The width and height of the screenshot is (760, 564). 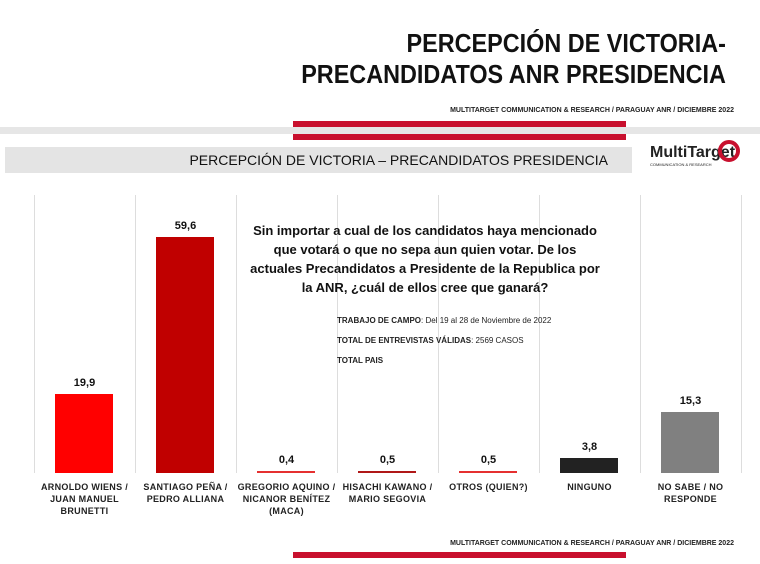 I want to click on category-label: SANTIAGO PEÑA / PEDRO ALLIANA, so click(x=185, y=493).